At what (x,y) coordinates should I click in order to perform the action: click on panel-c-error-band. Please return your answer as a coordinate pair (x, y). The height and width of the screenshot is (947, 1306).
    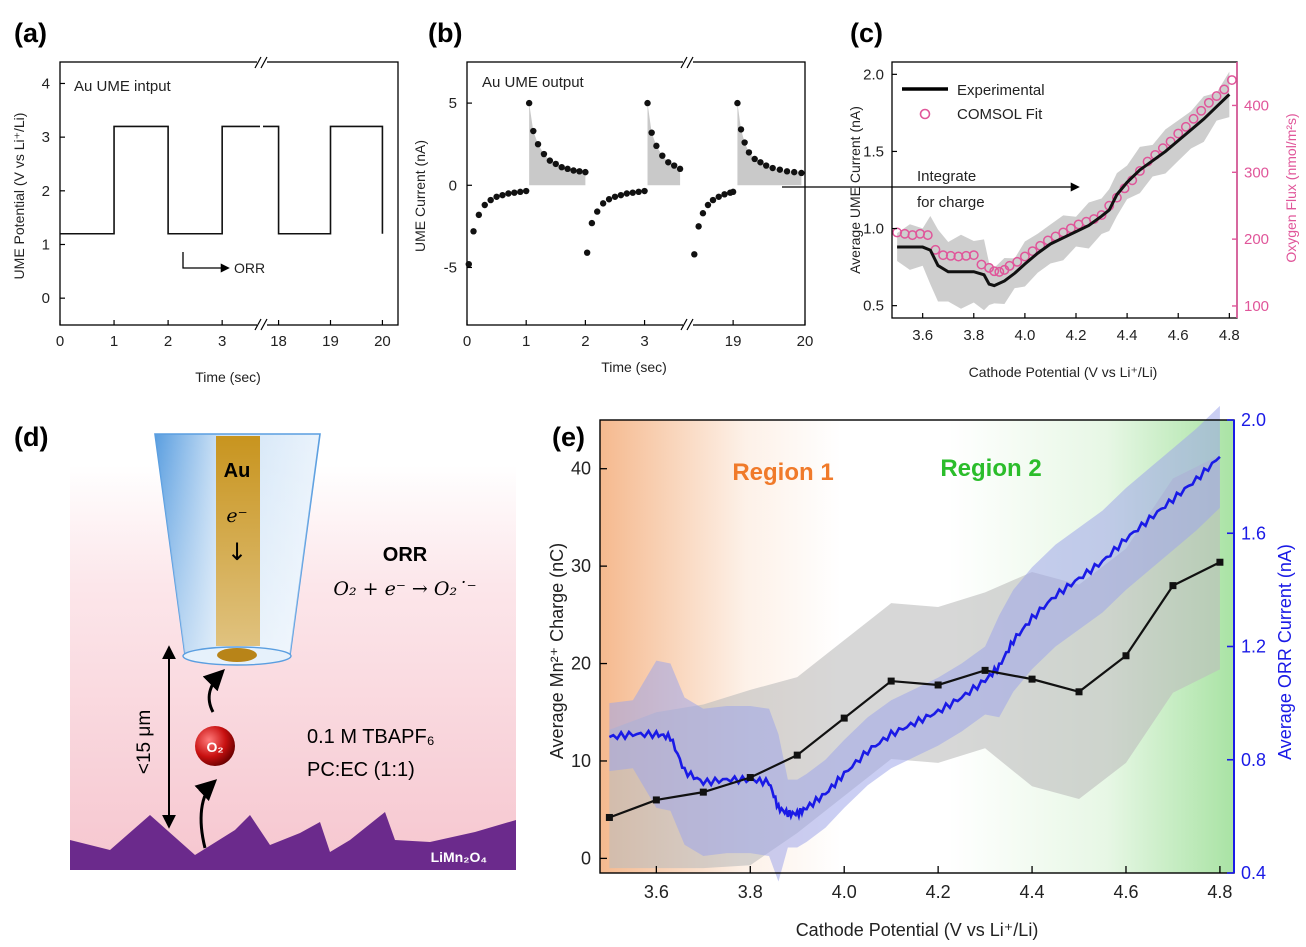
    Looking at the image, I should click on (1063, 191).